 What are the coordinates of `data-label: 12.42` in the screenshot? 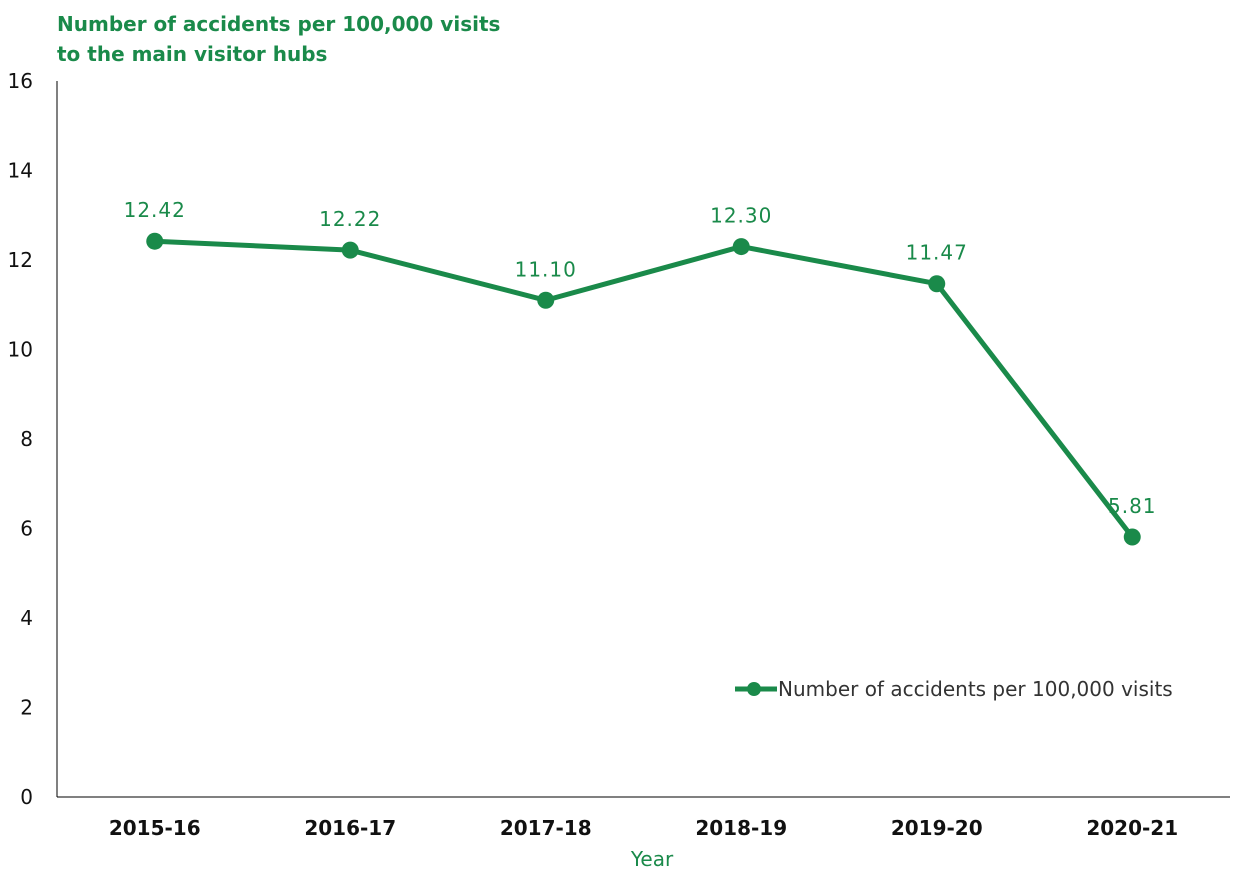 It's located at (155, 210).